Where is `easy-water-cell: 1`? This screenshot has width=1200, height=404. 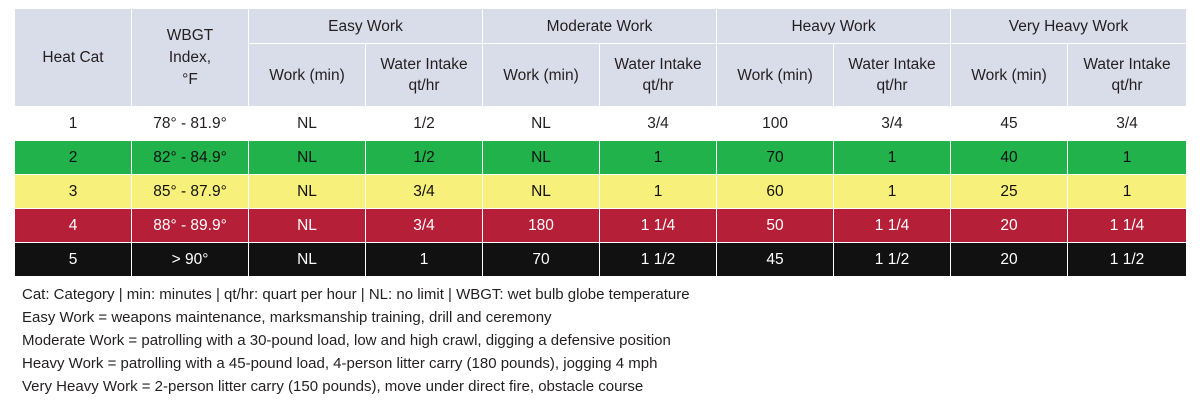
easy-water-cell: 1 is located at coordinates (424, 259).